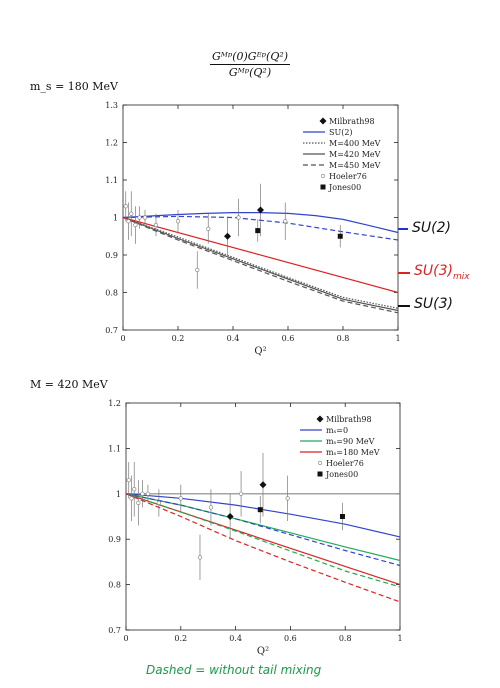  What do you see at coordinates (343, 338) in the screenshot?
I see `chart1-x-tick-label: 0.8` at bounding box center [343, 338].